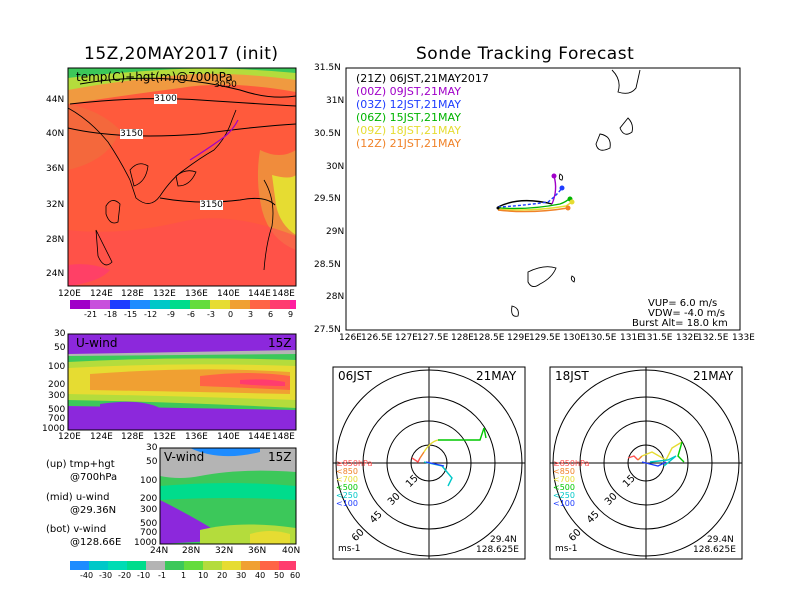 The image size is (792, 612). What do you see at coordinates (503, 540) in the screenshot?
I see `hodo-left-lat: 29.4N` at bounding box center [503, 540].